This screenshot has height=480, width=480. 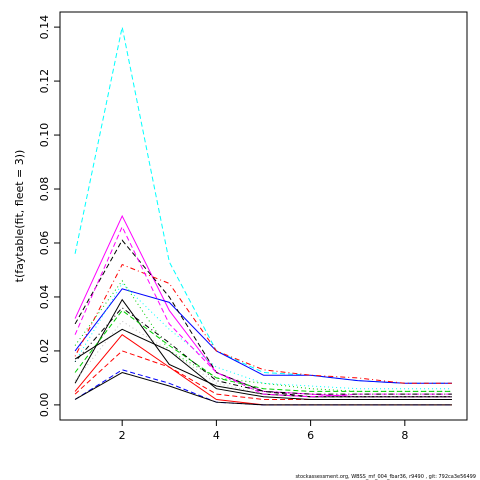 I want to click on y-tick-label: 0.12, so click(x=44, y=81).